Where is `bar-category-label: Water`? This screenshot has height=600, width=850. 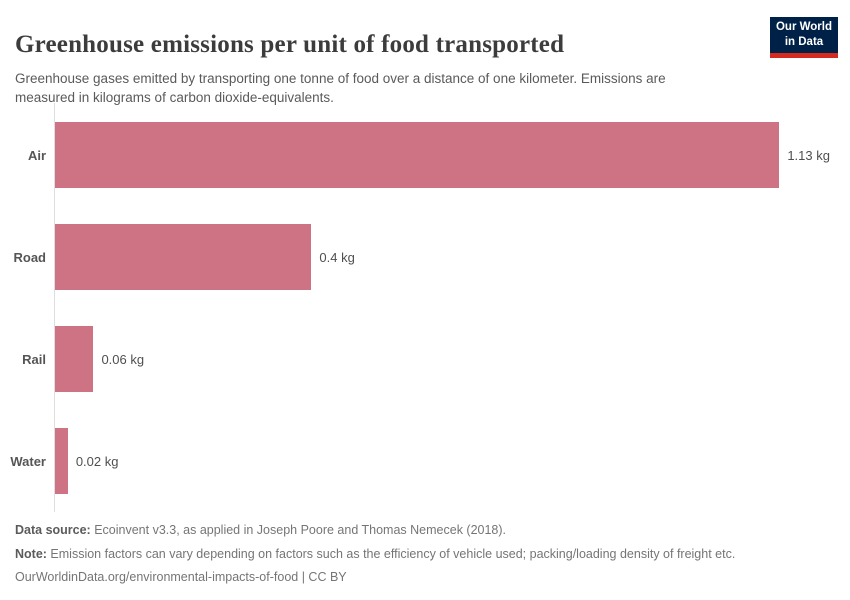
bar-category-label: Water is located at coordinates (28, 461).